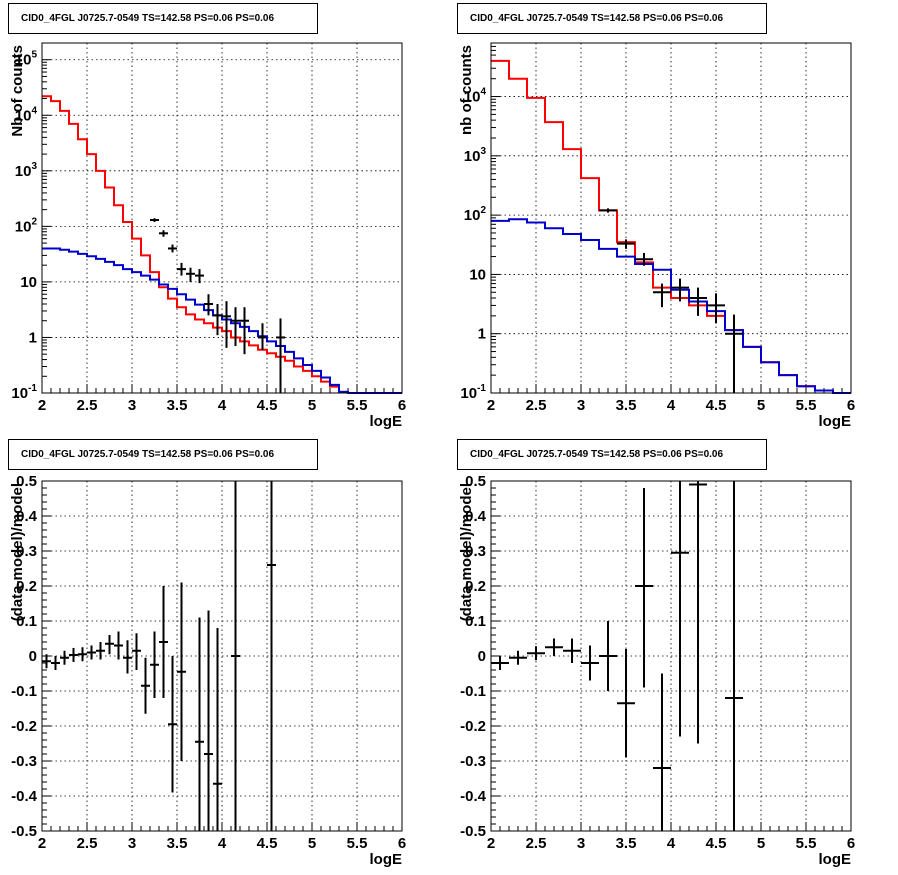 The height and width of the screenshot is (875, 898). I want to click on tick-exponent: 5, so click(34, 55).